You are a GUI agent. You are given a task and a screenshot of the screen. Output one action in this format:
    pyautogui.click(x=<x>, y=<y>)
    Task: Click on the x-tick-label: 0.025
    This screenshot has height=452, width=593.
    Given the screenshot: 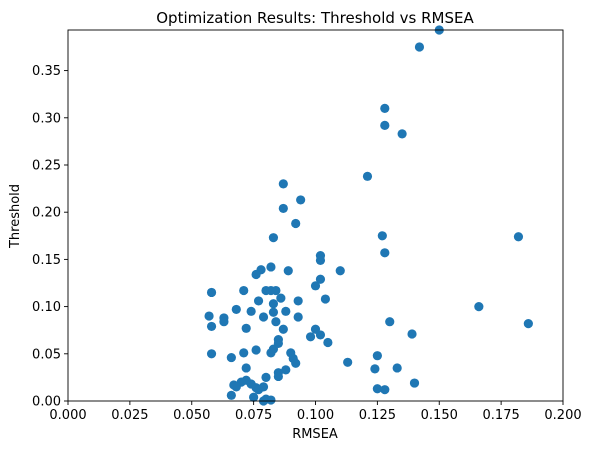 What is the action you would take?
    pyautogui.click(x=129, y=415)
    